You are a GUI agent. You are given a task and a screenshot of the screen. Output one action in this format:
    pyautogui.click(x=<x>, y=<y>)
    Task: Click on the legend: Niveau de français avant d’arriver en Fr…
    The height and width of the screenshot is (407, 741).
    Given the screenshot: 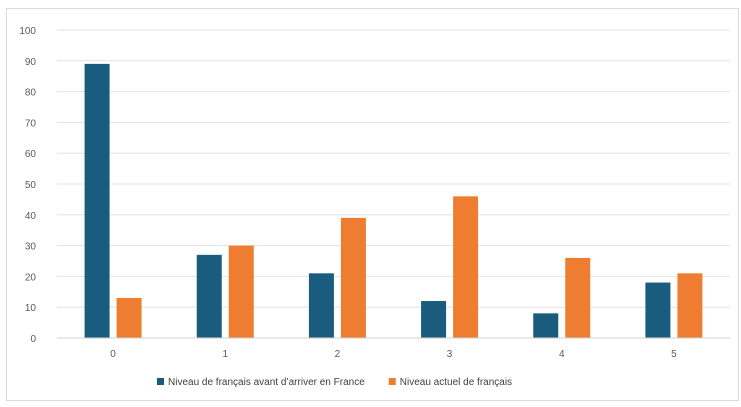 What is the action you would take?
    pyautogui.click(x=334, y=382)
    